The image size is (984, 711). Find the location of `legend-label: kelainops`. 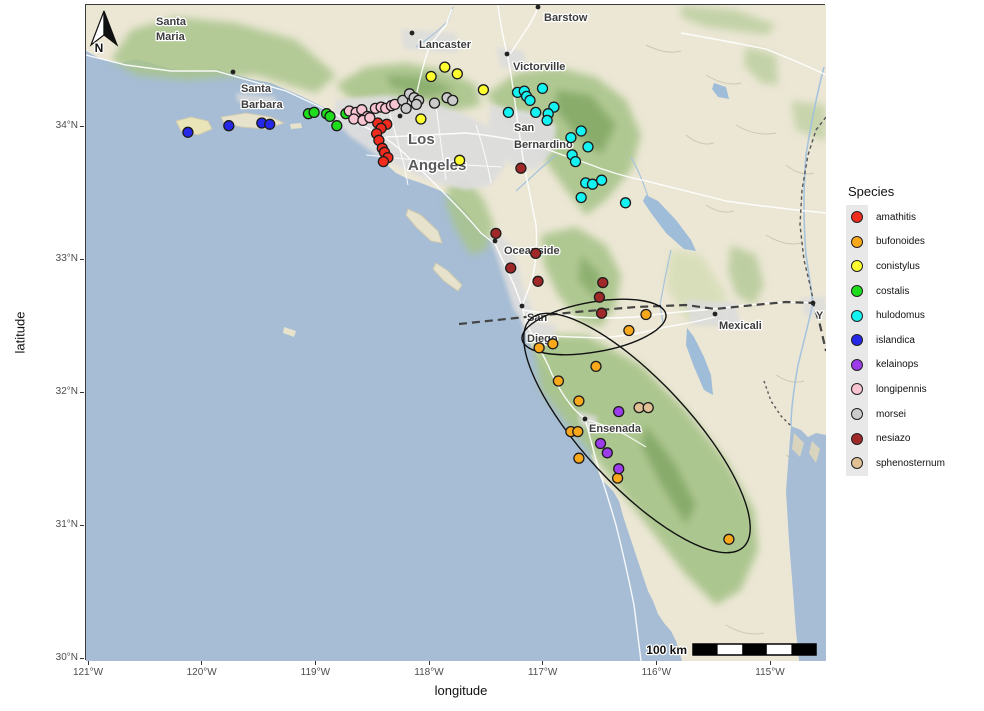

legend-label: kelainops is located at coordinates (897, 365).